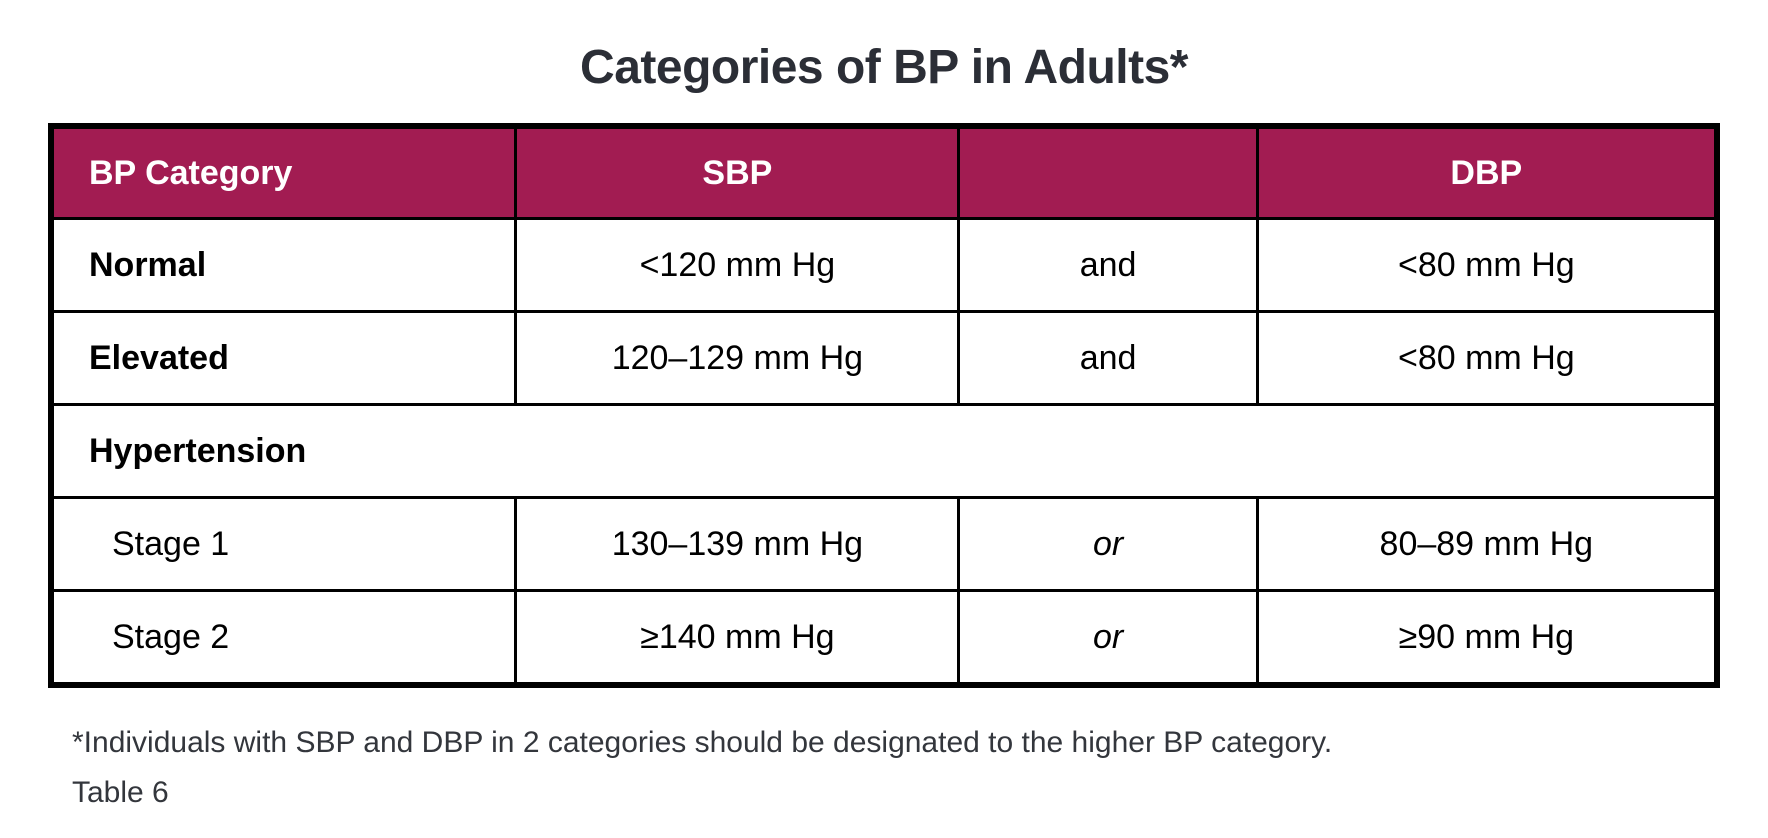 Image resolution: width=1768 pixels, height=838 pixels. Describe the element at coordinates (120, 792) in the screenshot. I see `table-number-label: Table 6` at that location.